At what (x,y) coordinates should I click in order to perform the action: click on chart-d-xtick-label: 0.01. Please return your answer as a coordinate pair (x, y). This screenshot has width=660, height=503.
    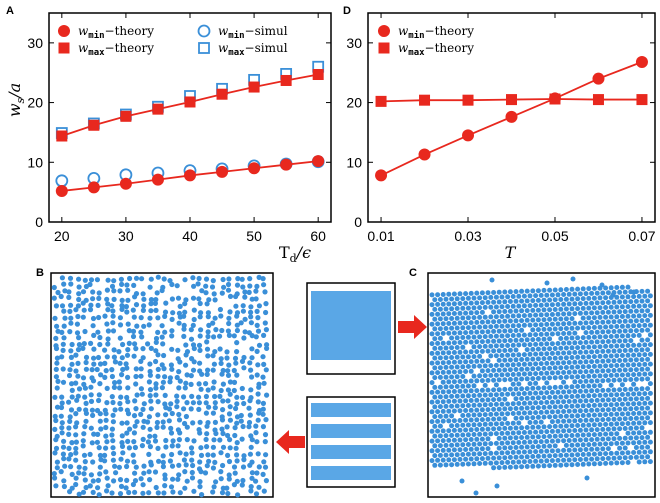
    Looking at the image, I should click on (380, 236).